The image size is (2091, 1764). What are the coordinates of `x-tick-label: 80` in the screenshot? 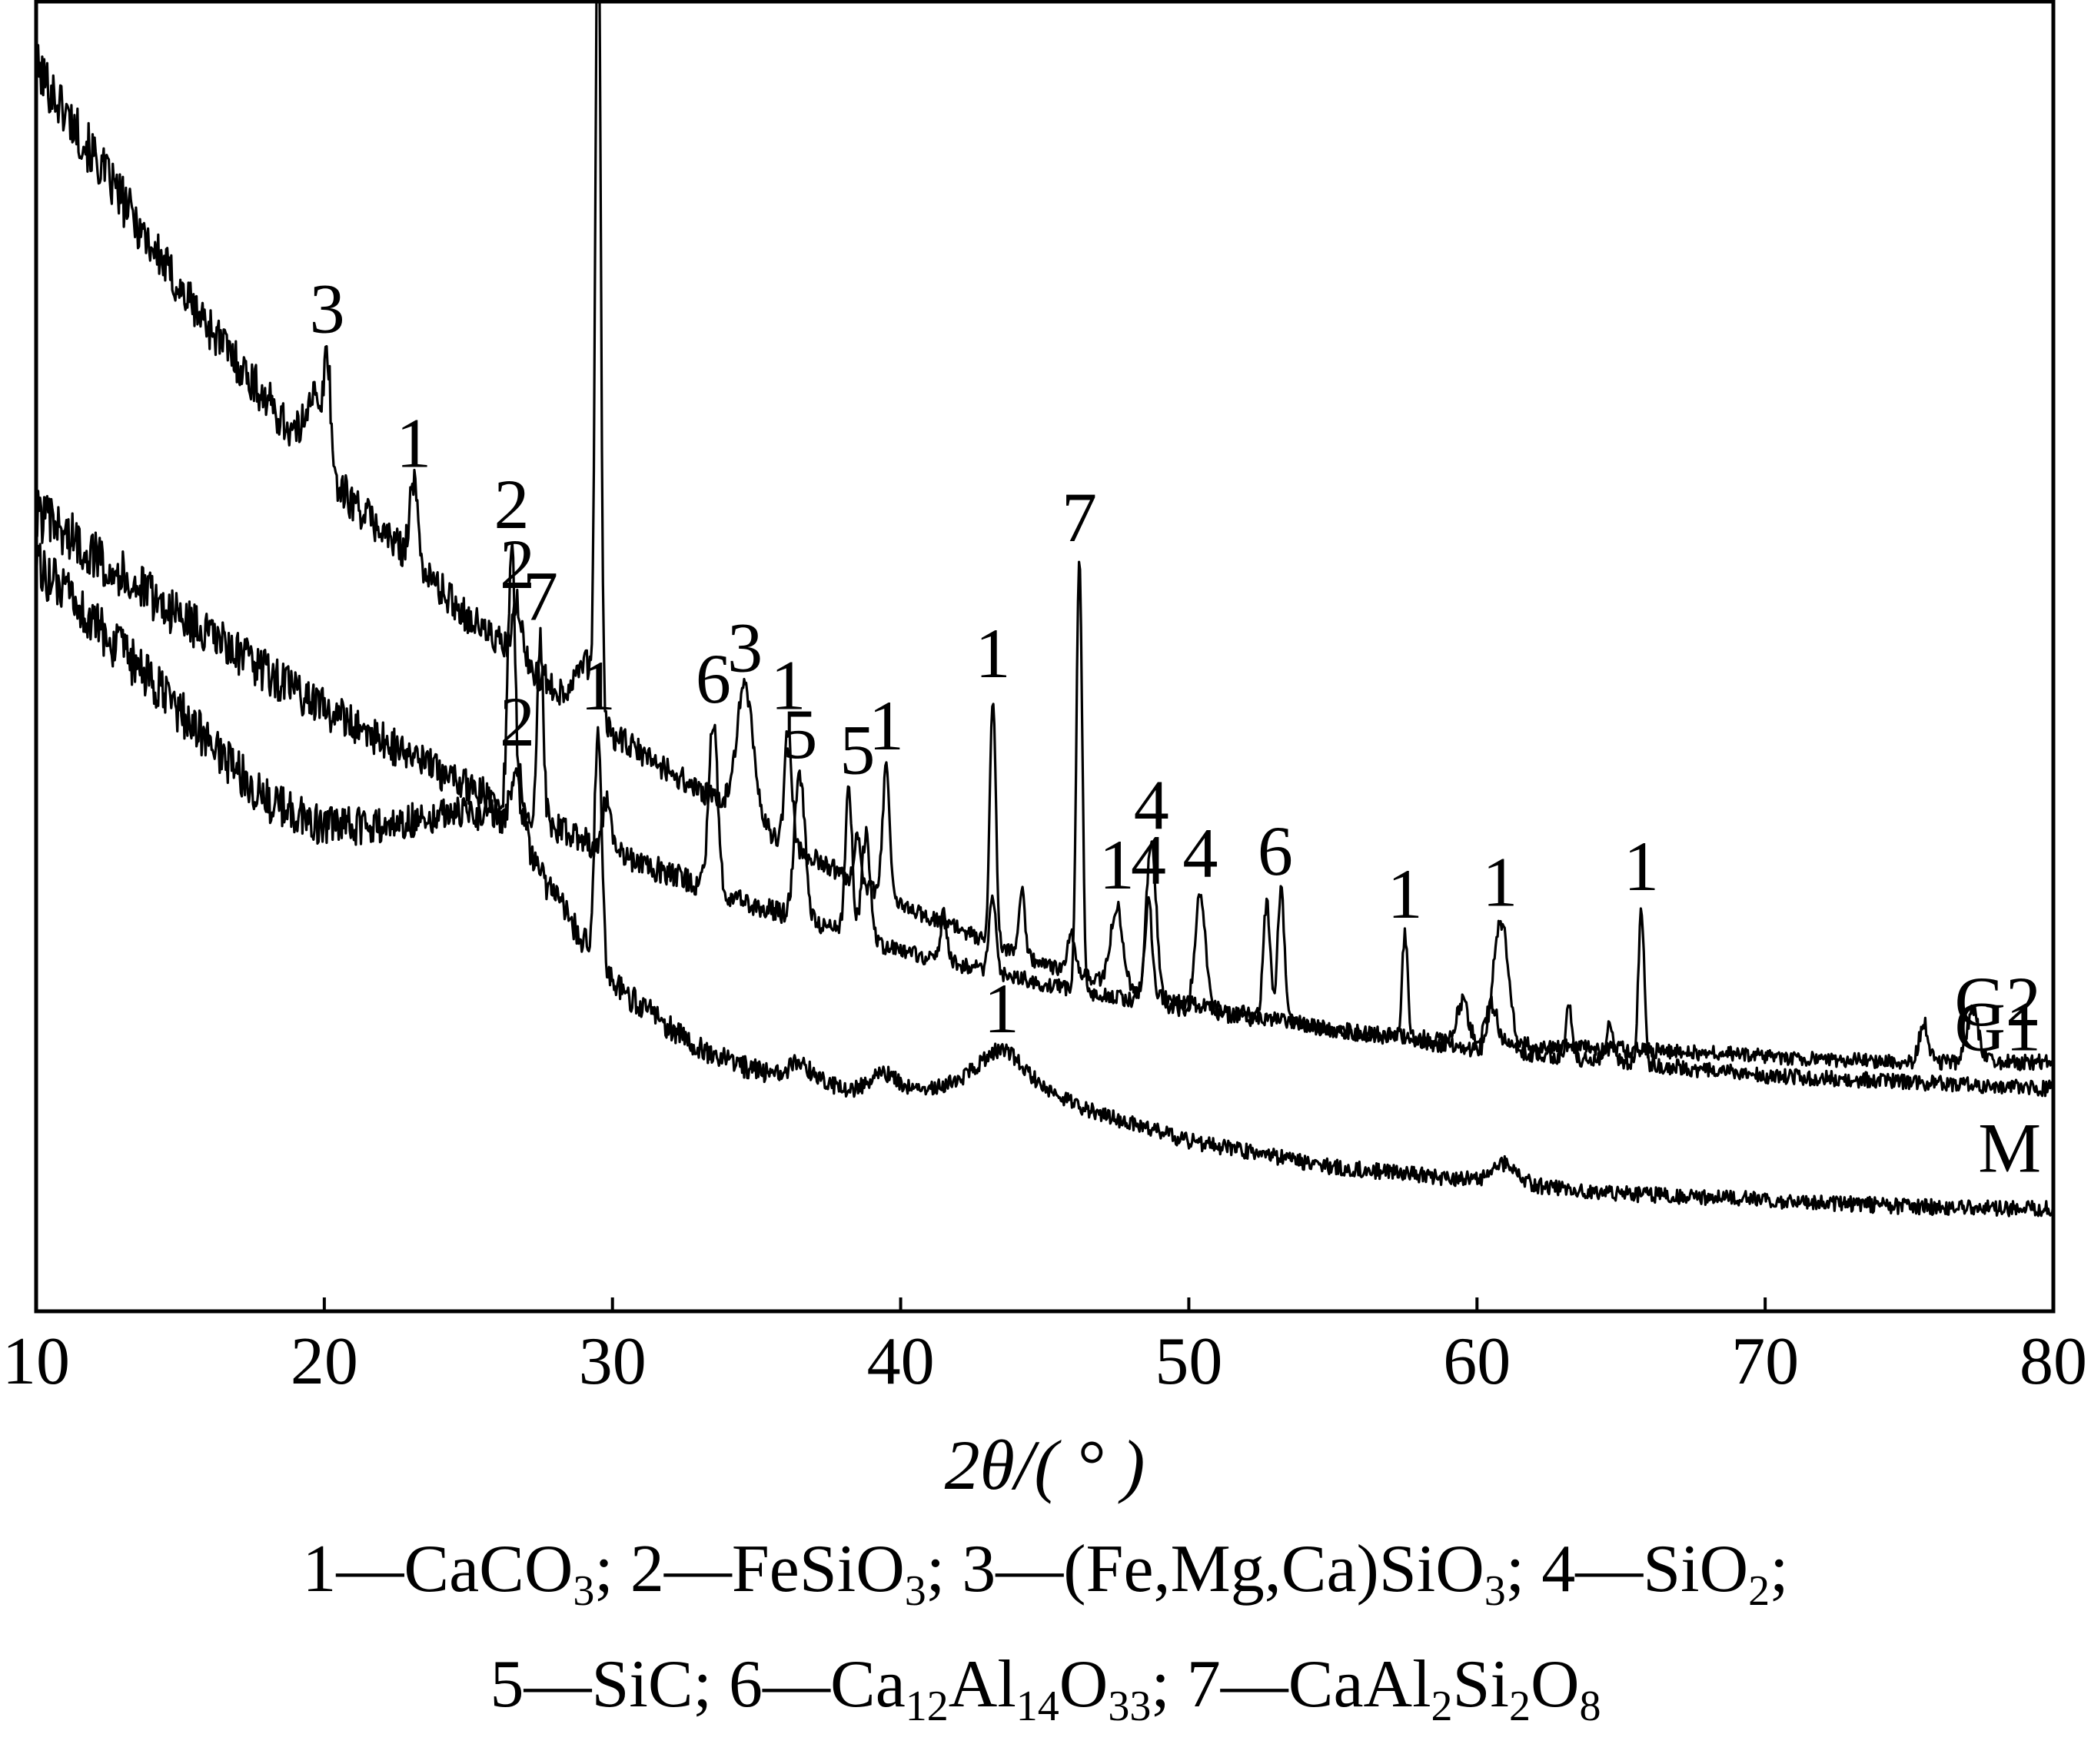 It's located at (2053, 1361).